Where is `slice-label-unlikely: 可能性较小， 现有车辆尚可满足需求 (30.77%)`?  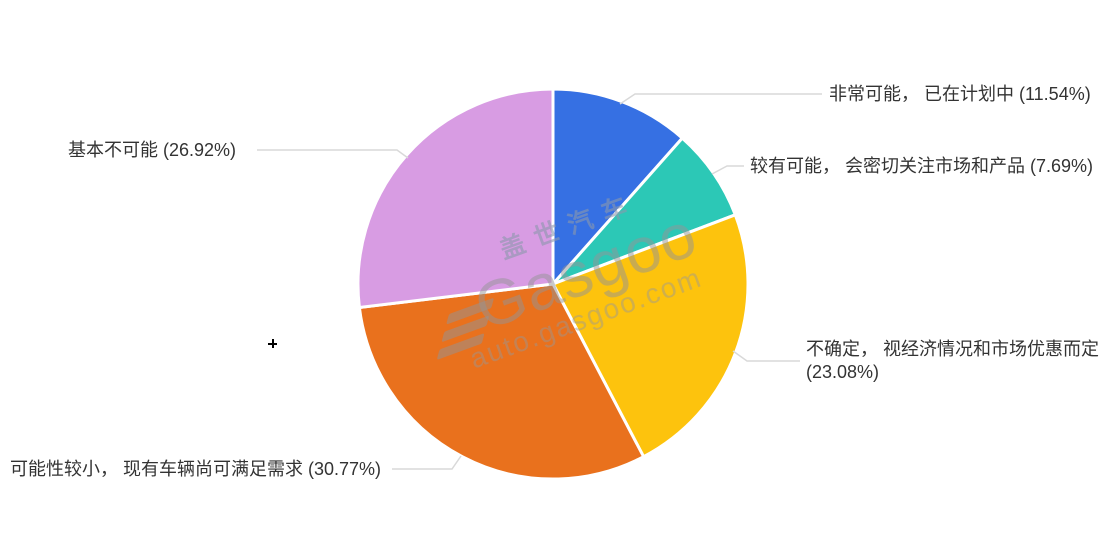 slice-label-unlikely: 可能性较小， 现有车辆尚可满足需求 (30.77%) is located at coordinates (196, 469).